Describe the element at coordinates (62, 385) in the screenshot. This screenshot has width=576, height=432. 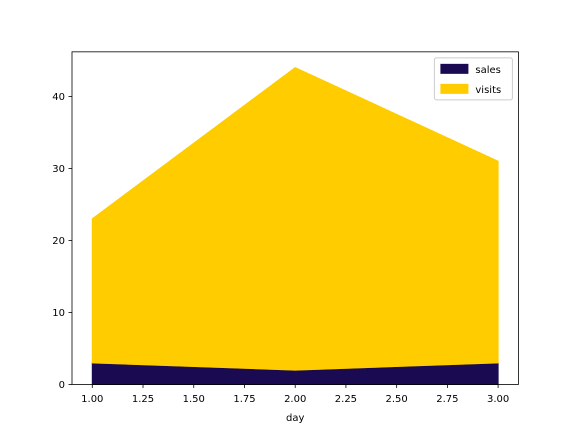
I see `y-tick-label: 0` at that location.